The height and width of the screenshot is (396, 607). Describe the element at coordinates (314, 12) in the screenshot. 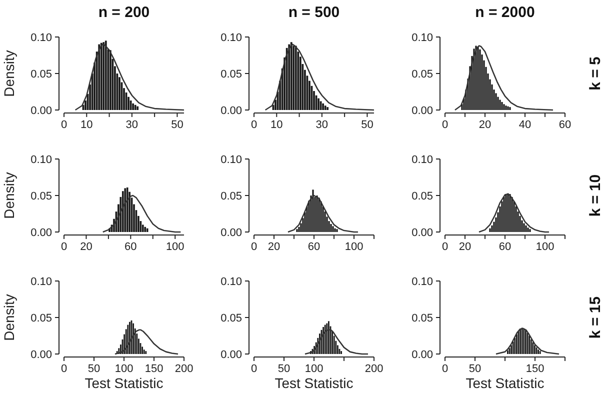

I see `chart-title: n = 500` at that location.